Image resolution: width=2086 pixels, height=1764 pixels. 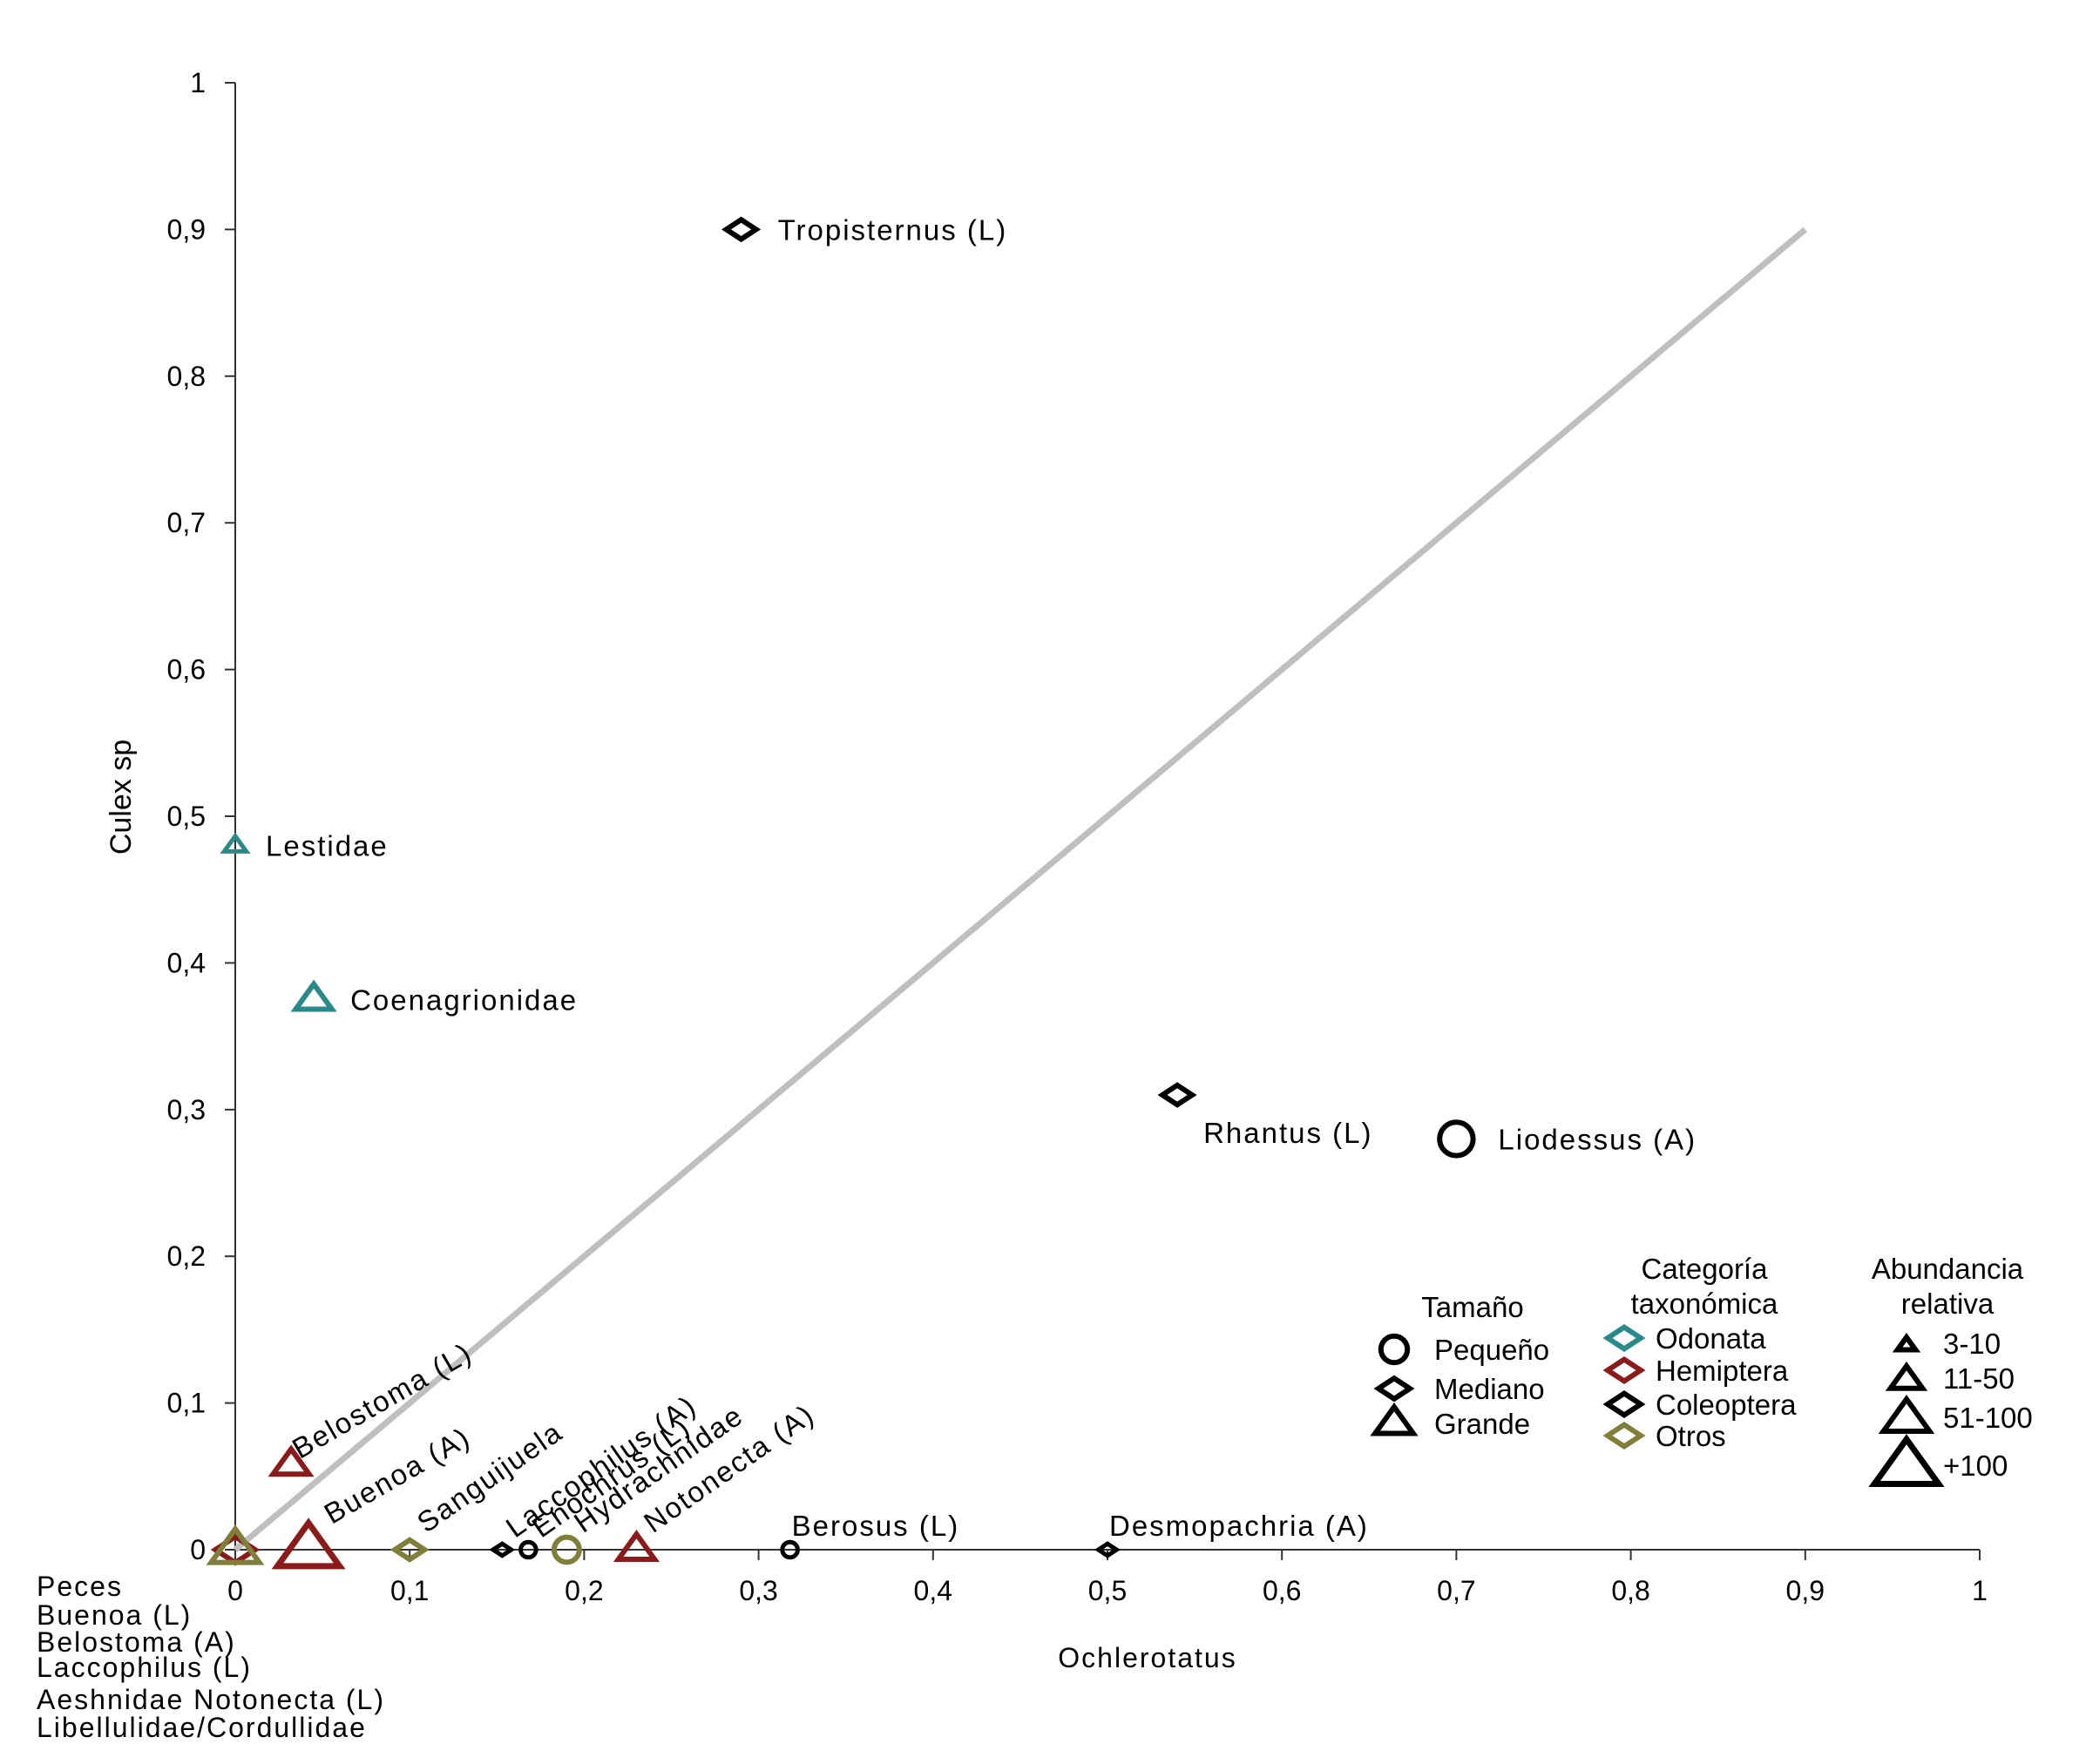 What do you see at coordinates (1948, 1304) in the screenshot?
I see `legend-abundance-title-2: relativa` at bounding box center [1948, 1304].